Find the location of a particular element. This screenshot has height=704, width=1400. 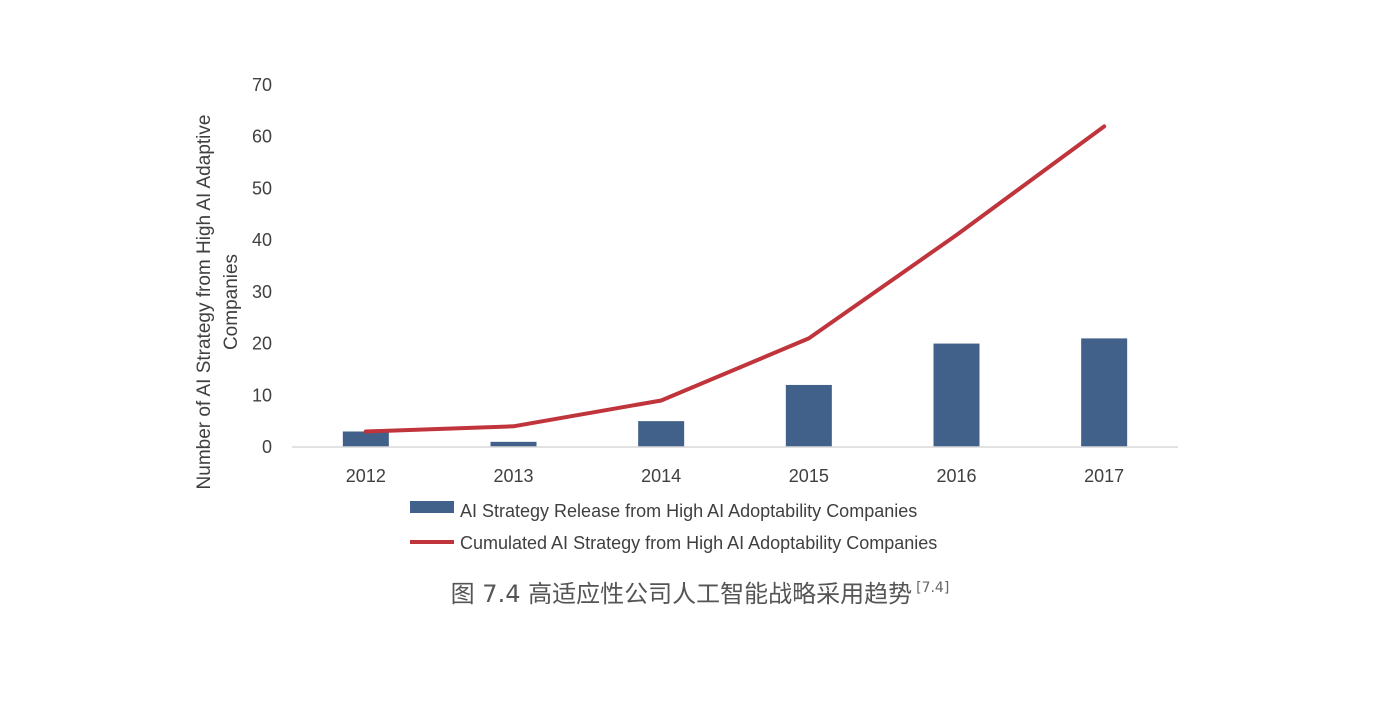

bar-2015 is located at coordinates (808, 415).